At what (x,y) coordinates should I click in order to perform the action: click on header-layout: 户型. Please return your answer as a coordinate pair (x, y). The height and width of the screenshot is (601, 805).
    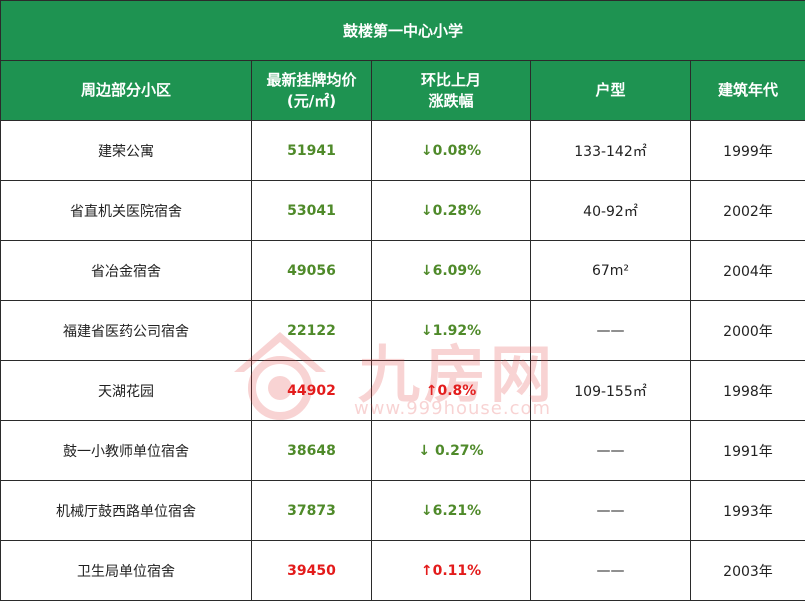
    Looking at the image, I should click on (610, 90).